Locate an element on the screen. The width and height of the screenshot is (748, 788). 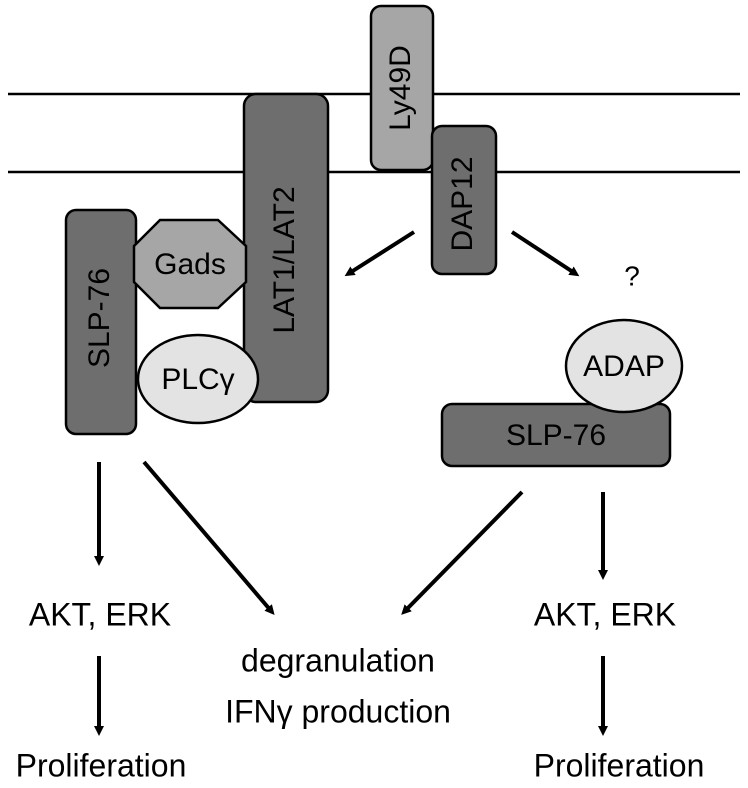
arrow-dap12-to-adap is located at coordinates (545, 253).